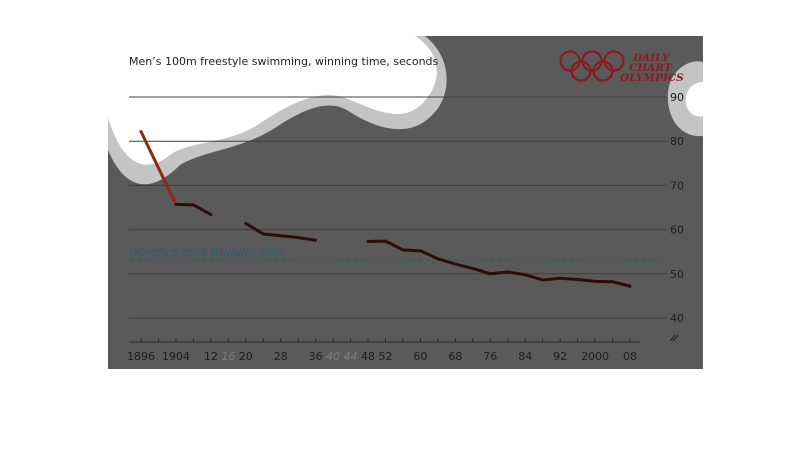 This screenshot has width=810, height=464. What do you see at coordinates (420, 356) in the screenshot?
I see `x-tick-label-1960: 60` at bounding box center [420, 356].